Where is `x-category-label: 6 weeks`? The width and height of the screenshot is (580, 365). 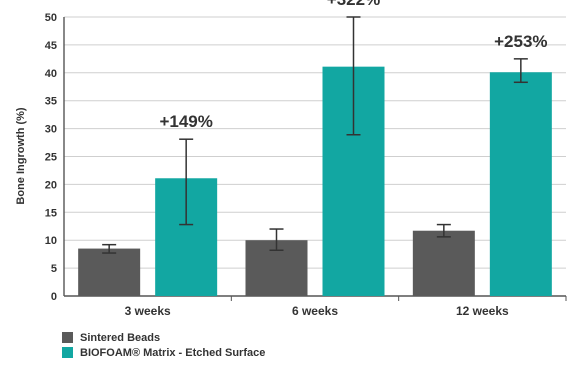 x-category-label: 6 weeks is located at coordinates (315, 311).